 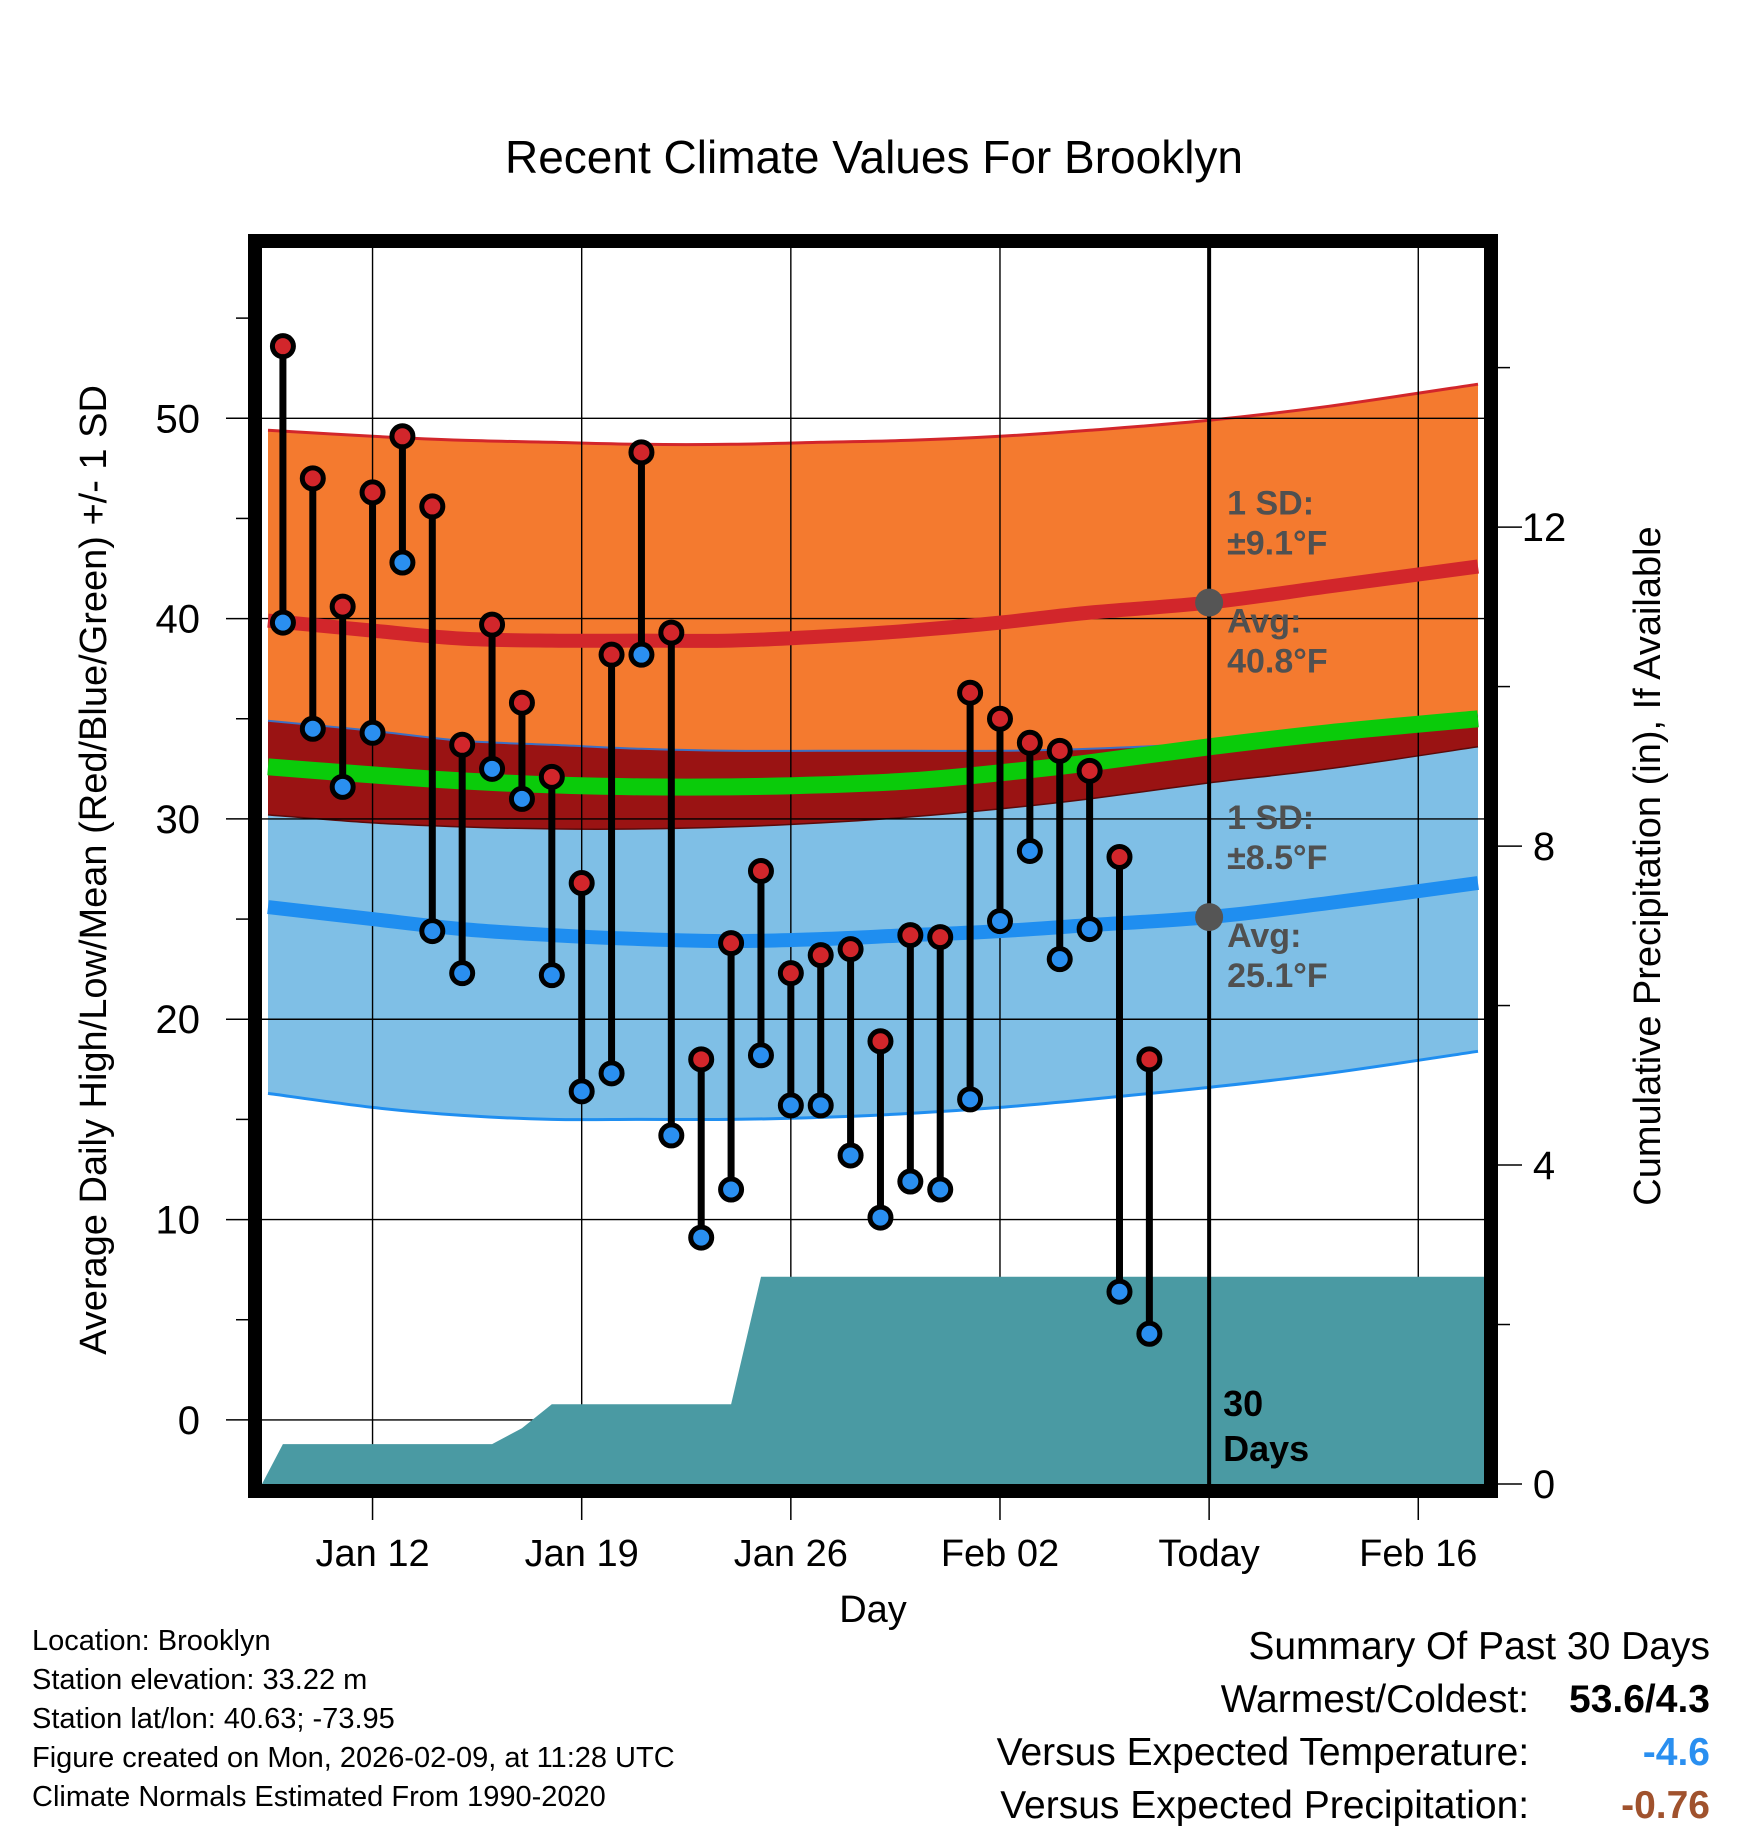 I want to click on y-tick-label: 30, so click(x=178, y=820).